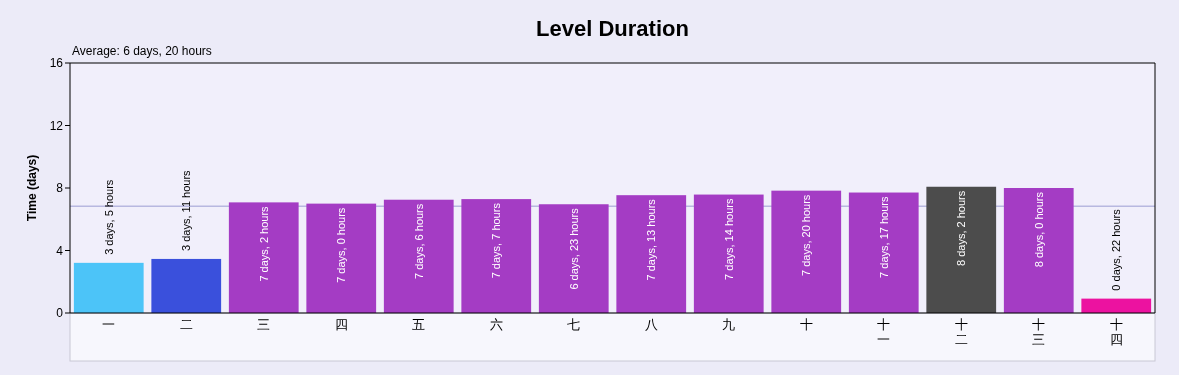 This screenshot has height=375, width=1179. What do you see at coordinates (418, 241) in the screenshot?
I see `annotation: 7 days, 6 hours` at bounding box center [418, 241].